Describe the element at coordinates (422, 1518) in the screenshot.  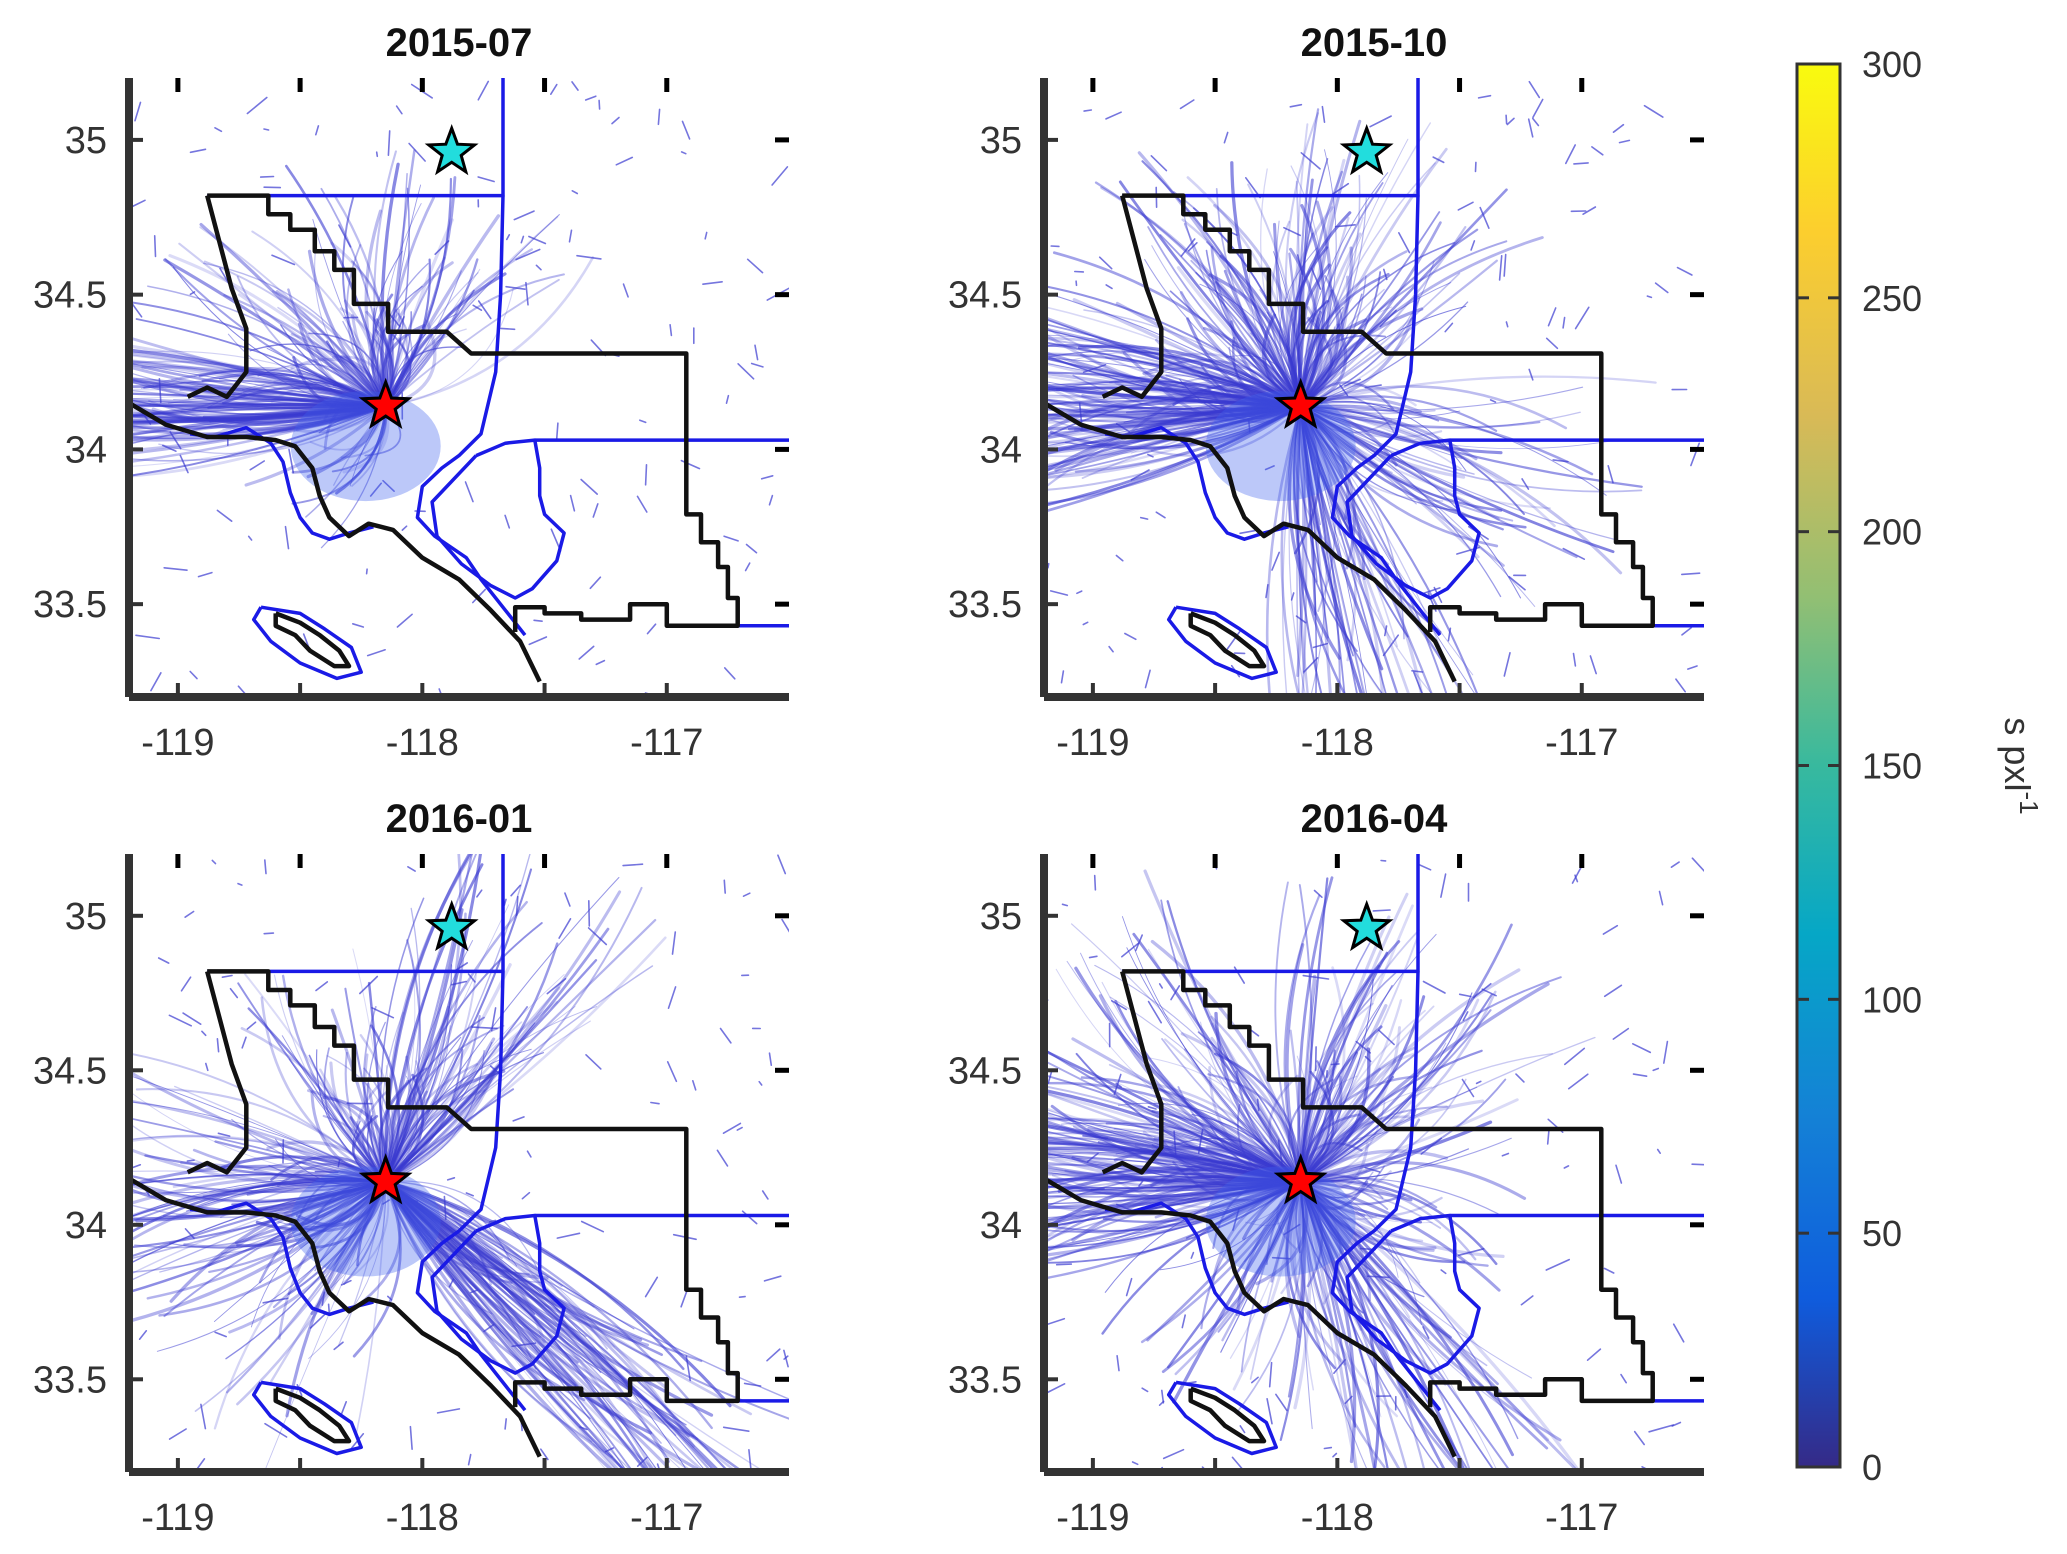
I see `x-tick-label: -118` at that location.